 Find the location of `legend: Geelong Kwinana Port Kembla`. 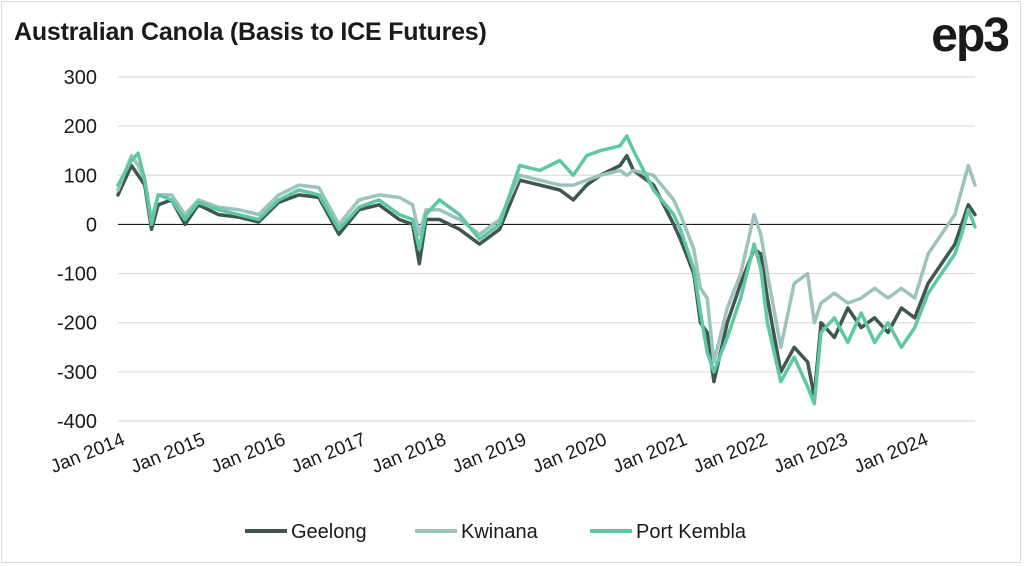

legend: Geelong Kwinana Port Kembla is located at coordinates (496, 532).